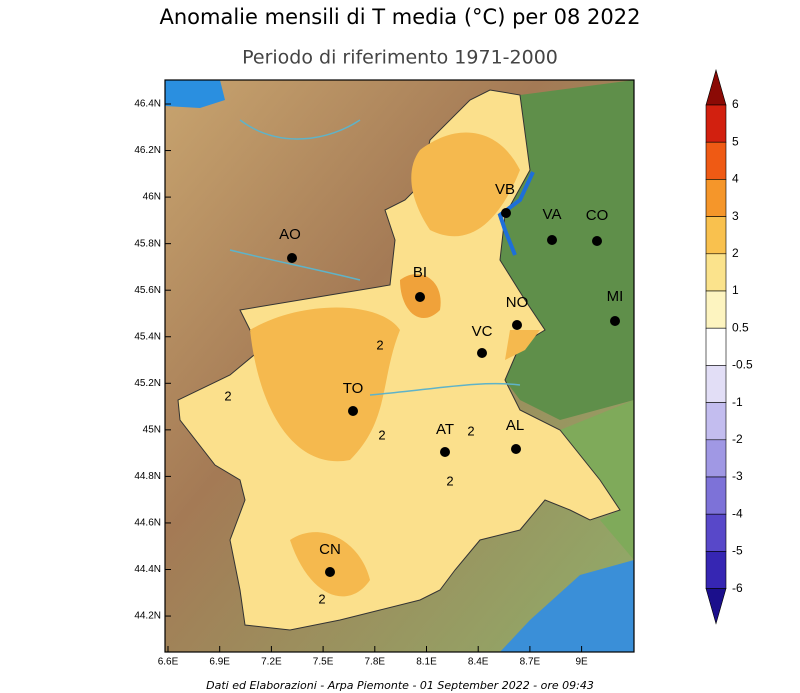  Describe the element at coordinates (737, 402) in the screenshot. I see `colorbar-label: -1` at that location.